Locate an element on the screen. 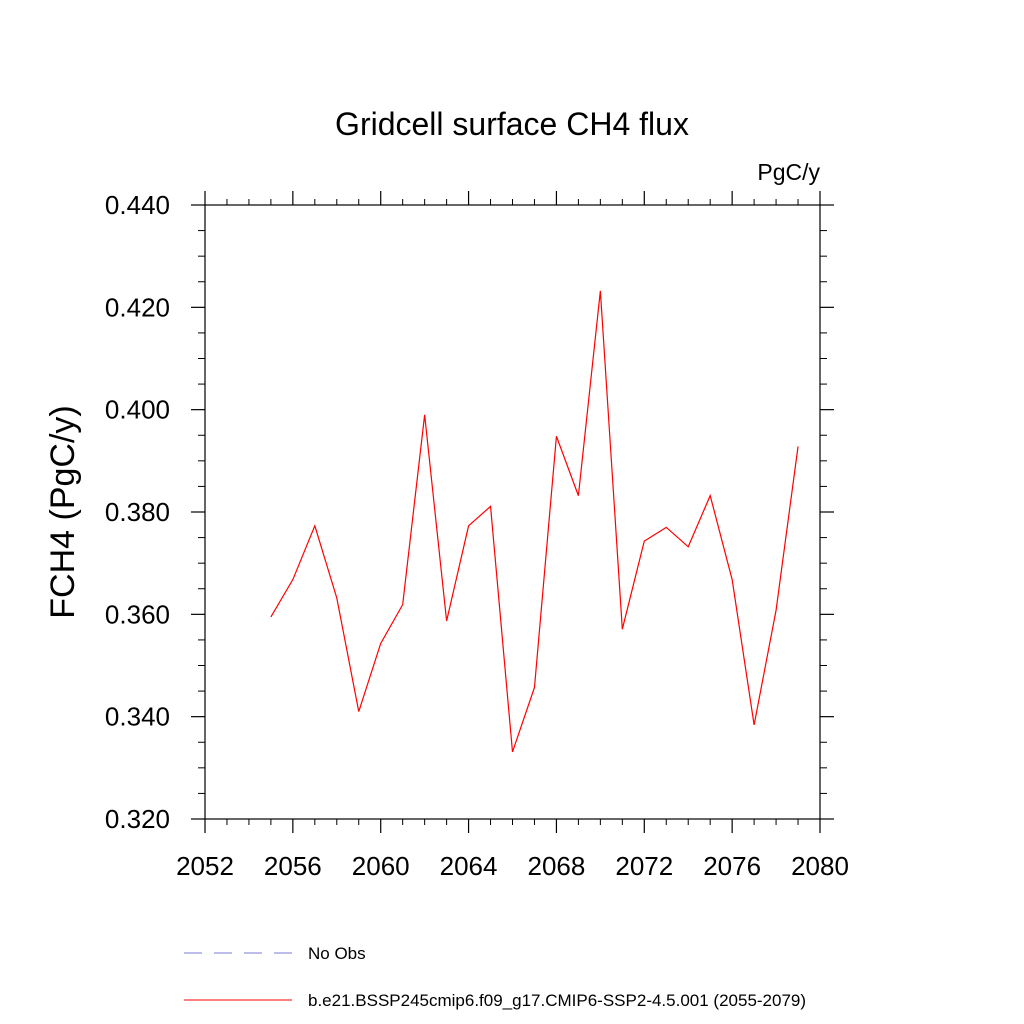 The width and height of the screenshot is (1024, 1024). y-tick-label: 0.400 is located at coordinates (137, 410).